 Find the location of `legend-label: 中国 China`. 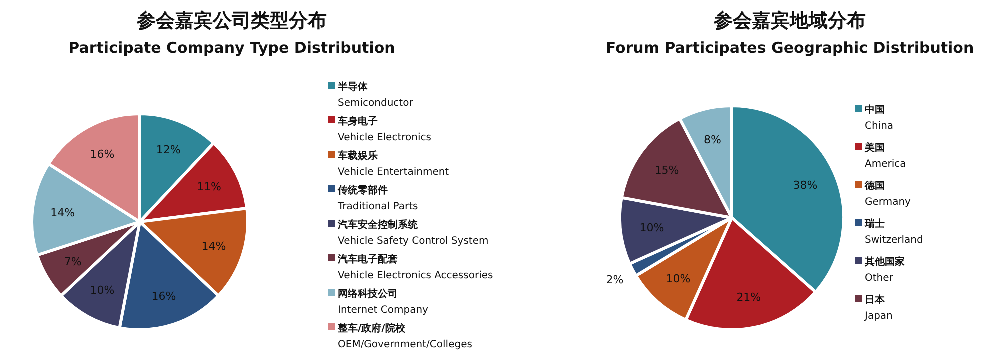

legend-label: 中国 China is located at coordinates (879, 118).